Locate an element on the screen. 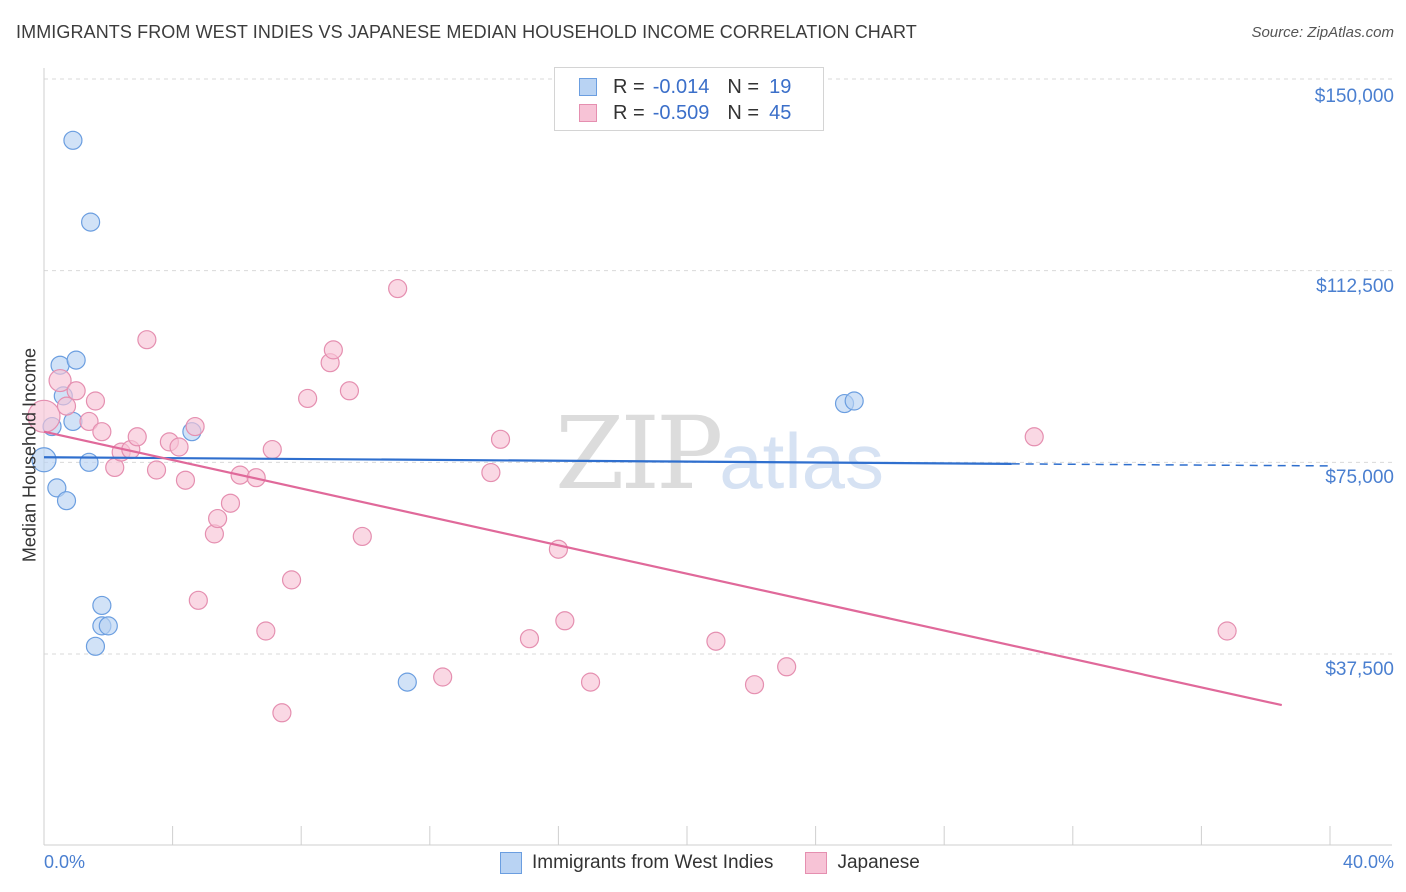 The height and width of the screenshot is (892, 1406). west-indies-trend-line is located at coordinates (527, 460).